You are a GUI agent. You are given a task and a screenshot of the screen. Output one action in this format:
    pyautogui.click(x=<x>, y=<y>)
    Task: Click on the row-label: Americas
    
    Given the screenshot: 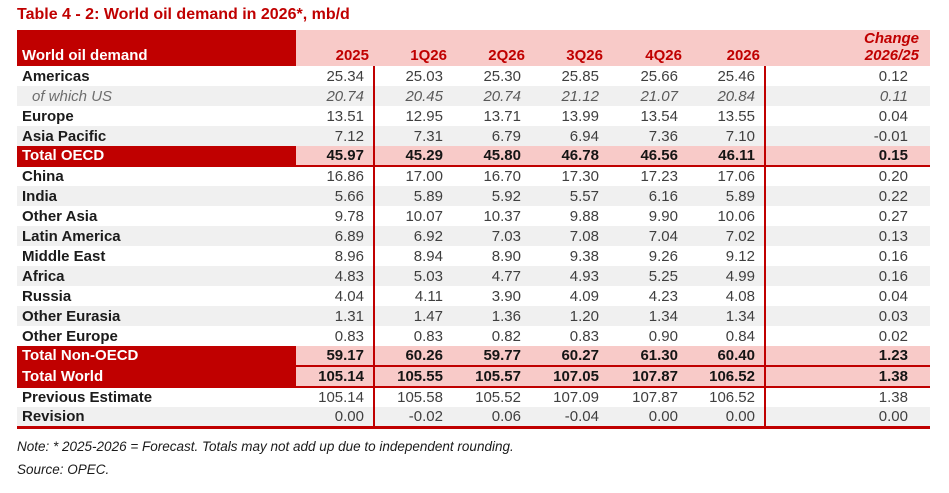 What is the action you would take?
    pyautogui.click(x=56, y=76)
    